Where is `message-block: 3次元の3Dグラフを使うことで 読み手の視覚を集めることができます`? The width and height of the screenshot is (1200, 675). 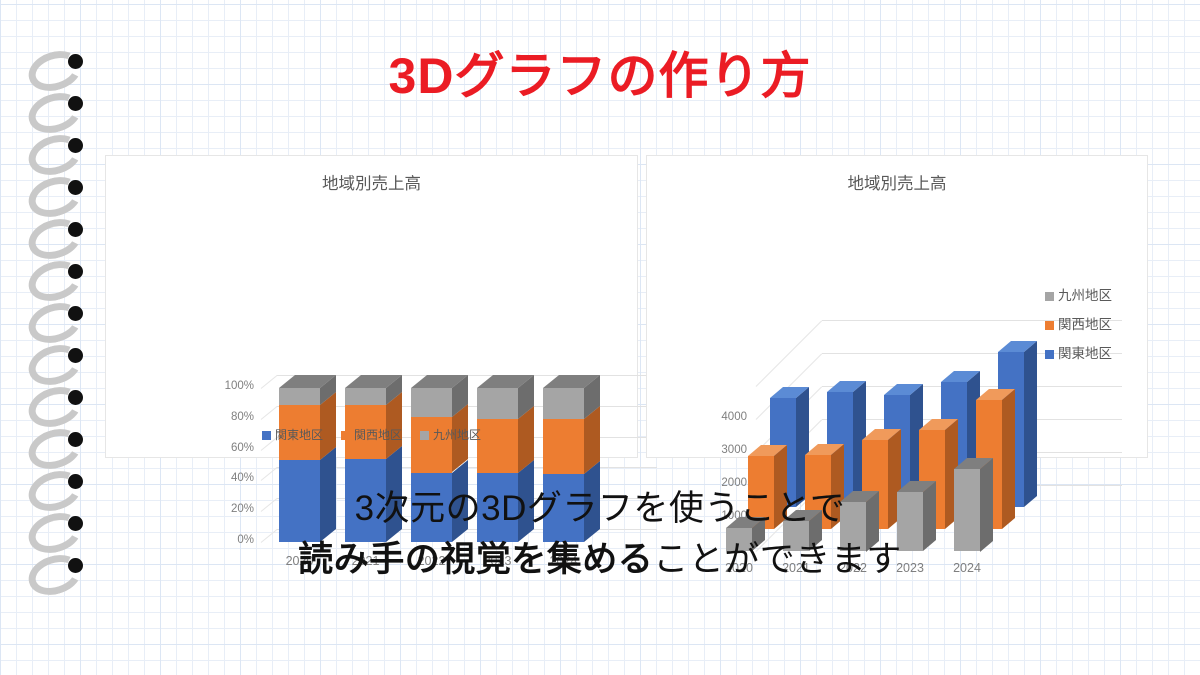
message-block: 3次元の3Dグラフを使うことで 読み手の視覚を集めることができます is located at coordinates (600, 534).